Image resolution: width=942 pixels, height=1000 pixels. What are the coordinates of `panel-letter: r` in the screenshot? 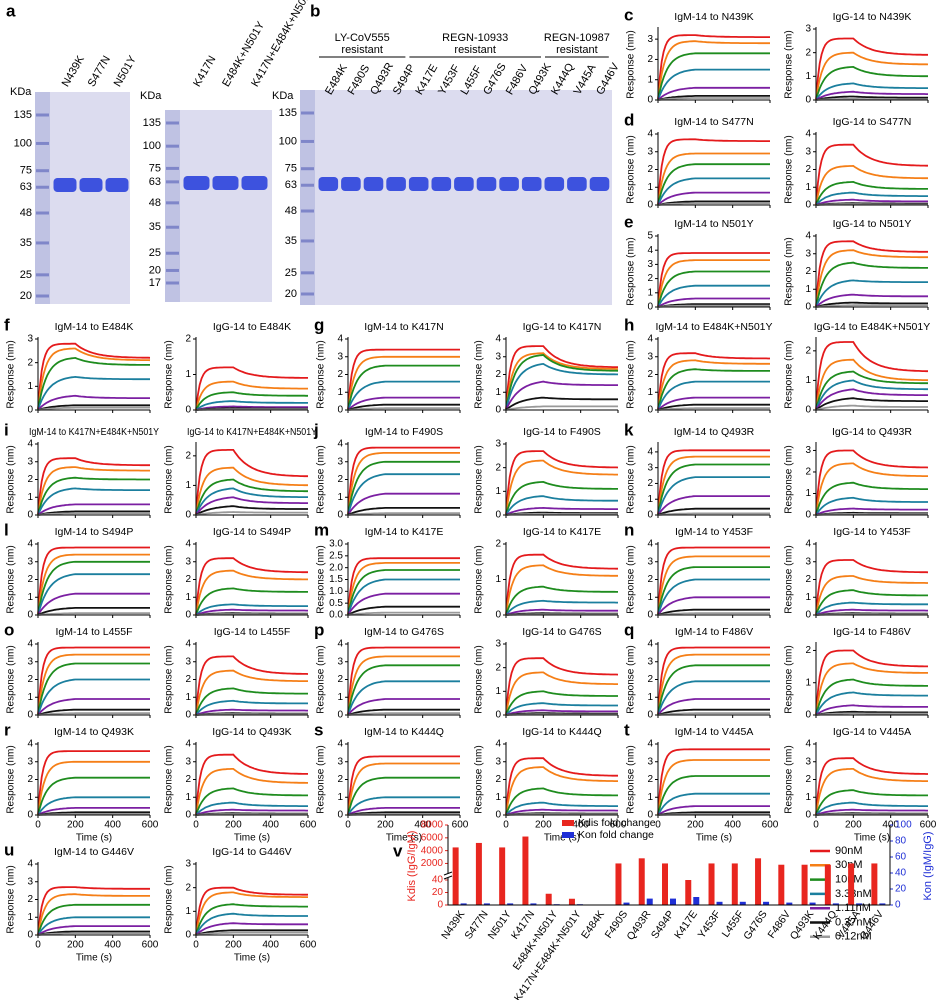 It's located at (7, 729).